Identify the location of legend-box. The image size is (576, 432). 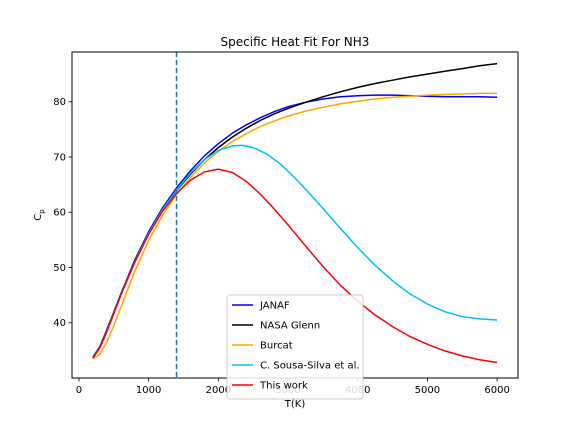
(295, 347).